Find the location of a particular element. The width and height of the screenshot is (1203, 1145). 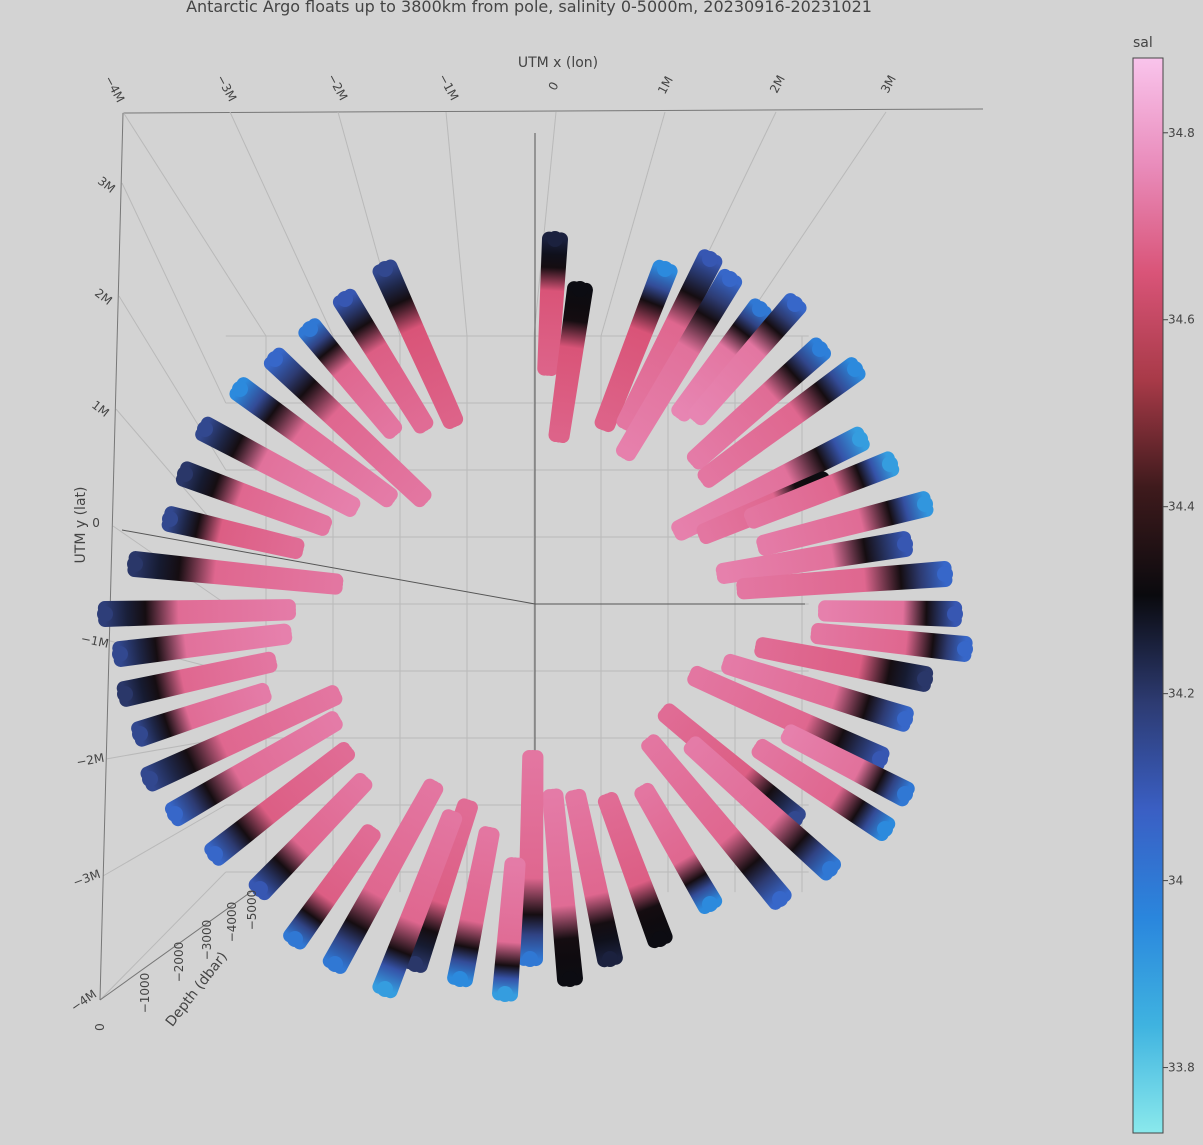

z-axis-ticks: 0 −1000 −2000 −3000 −4000 −5000 is located at coordinates (176, 960).